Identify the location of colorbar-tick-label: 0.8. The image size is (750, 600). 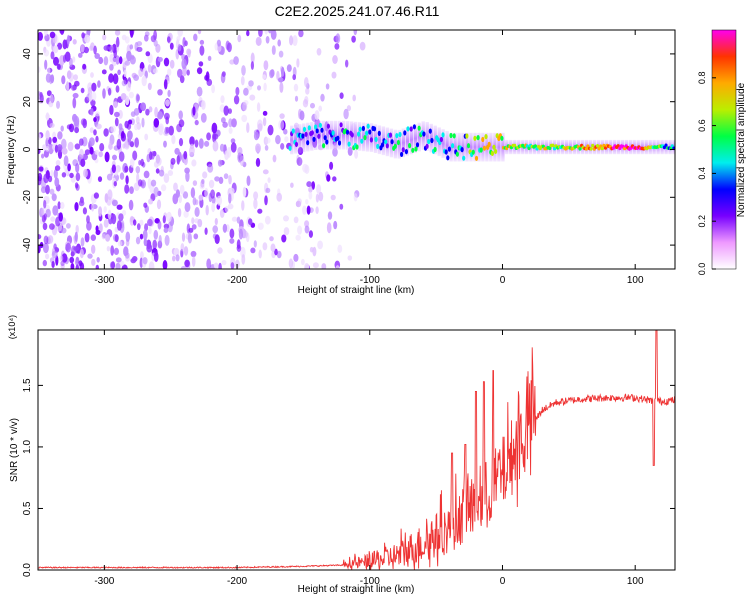
(702, 78).